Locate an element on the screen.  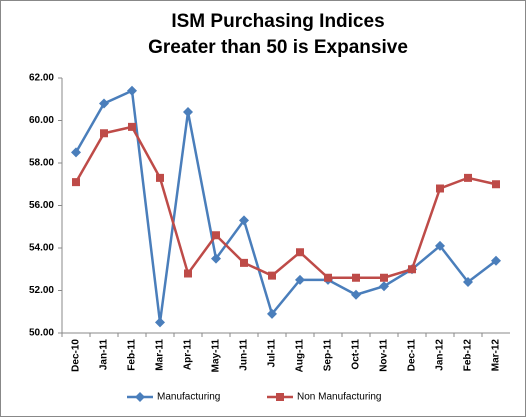
x-tick-label: Jun-11 is located at coordinates (244, 355).